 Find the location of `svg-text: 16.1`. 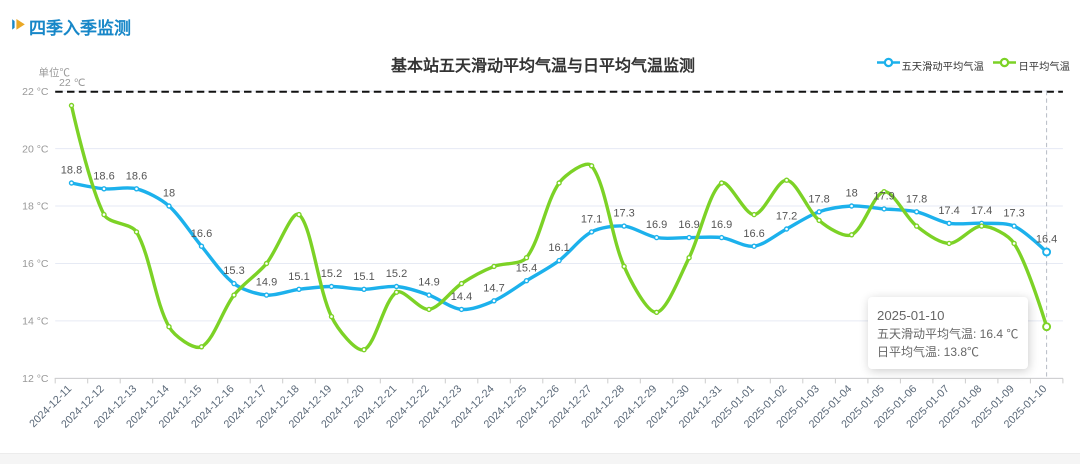

svg-text: 16.1 is located at coordinates (558, 248).